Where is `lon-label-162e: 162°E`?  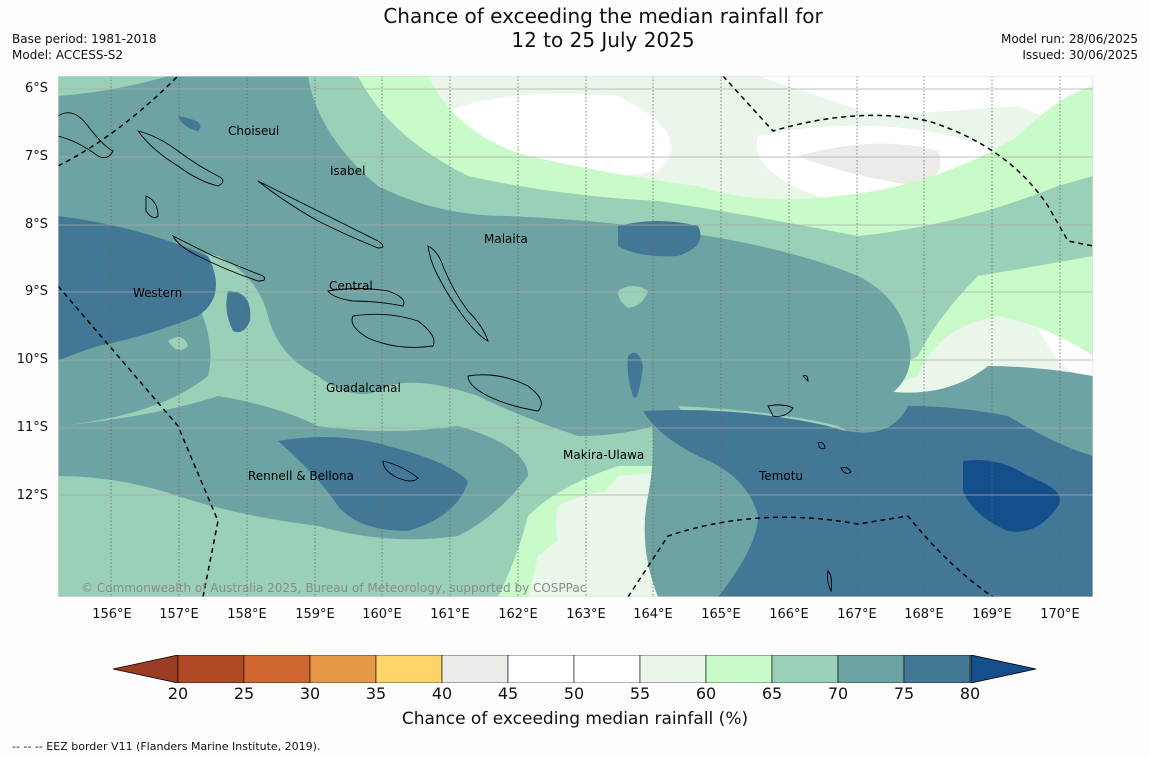
lon-label-162e: 162°E is located at coordinates (518, 614).